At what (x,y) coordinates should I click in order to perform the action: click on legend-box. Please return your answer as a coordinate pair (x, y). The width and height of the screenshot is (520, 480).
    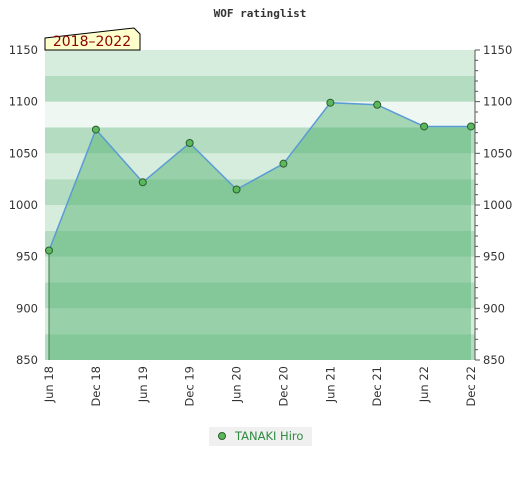
    Looking at the image, I should click on (260, 436).